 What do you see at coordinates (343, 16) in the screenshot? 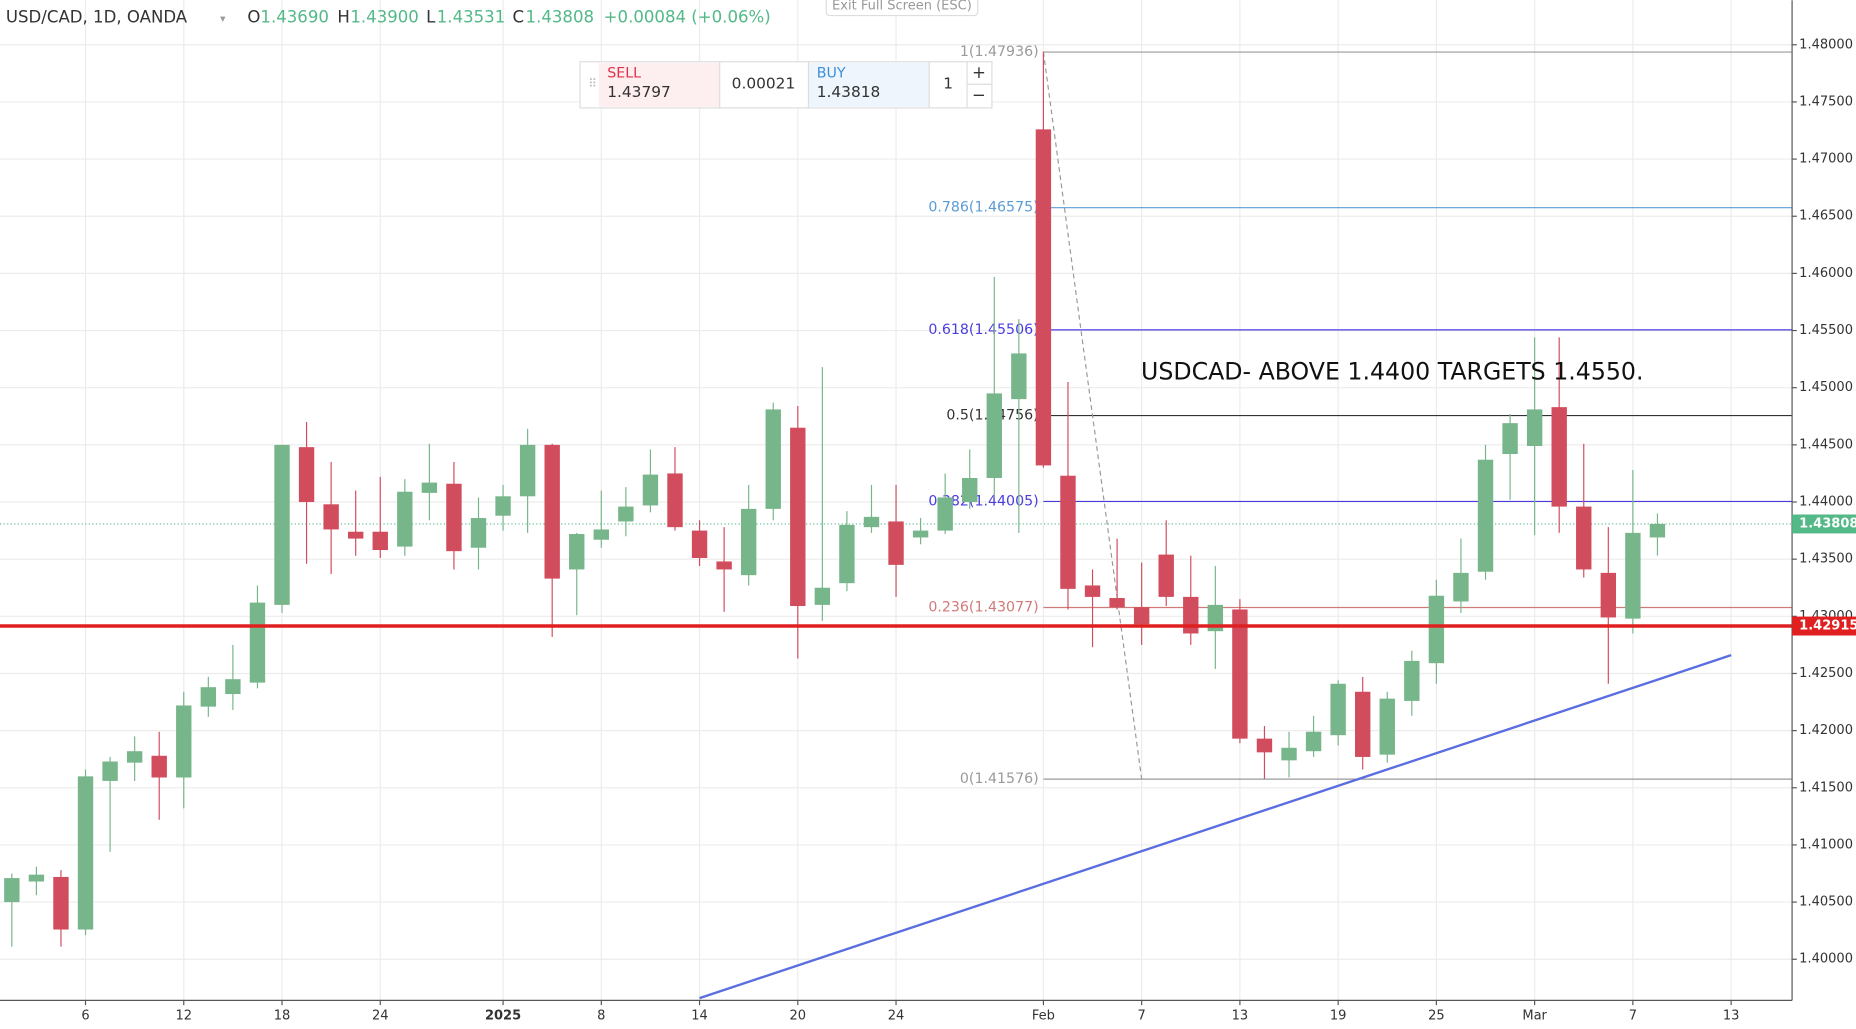
I see `high-label: H` at bounding box center [343, 16].